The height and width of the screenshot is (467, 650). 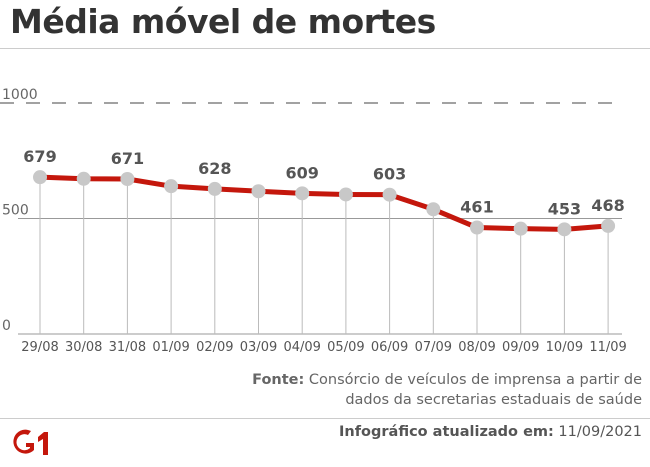 I want to click on data-label: 453, so click(x=564, y=208).